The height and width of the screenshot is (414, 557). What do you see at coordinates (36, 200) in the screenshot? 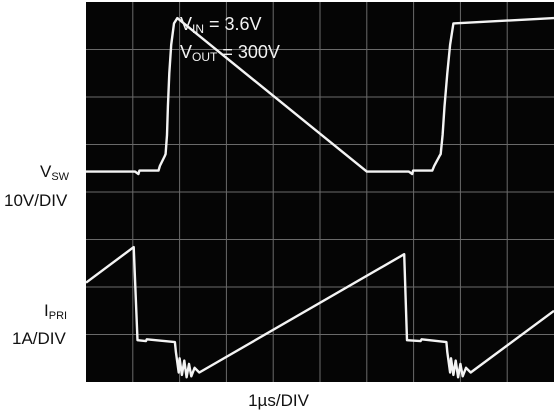
I see `vsw-scale-label: 10V/DIV` at bounding box center [36, 200].